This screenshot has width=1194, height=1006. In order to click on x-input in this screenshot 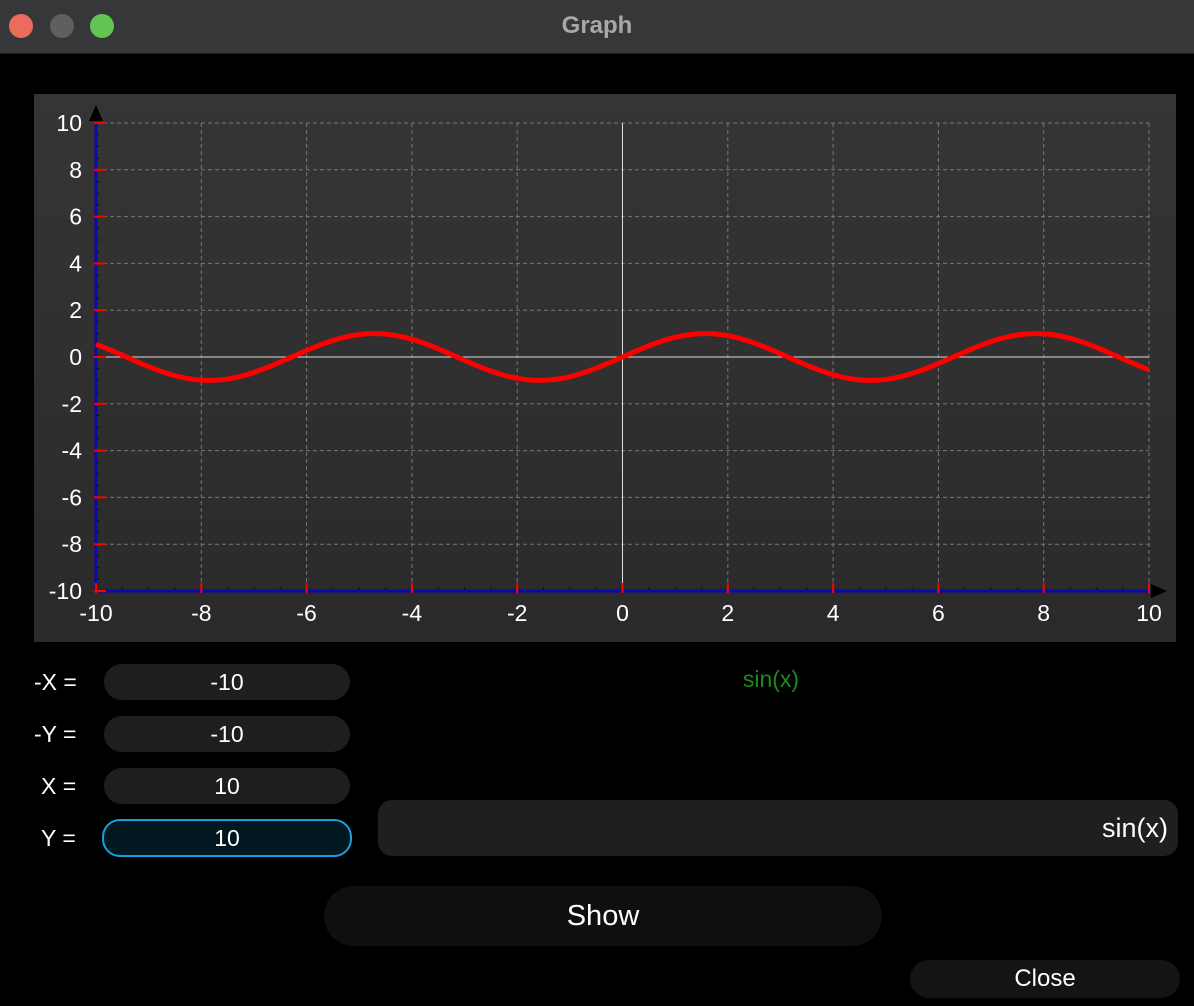, I will do `click(227, 786)`.